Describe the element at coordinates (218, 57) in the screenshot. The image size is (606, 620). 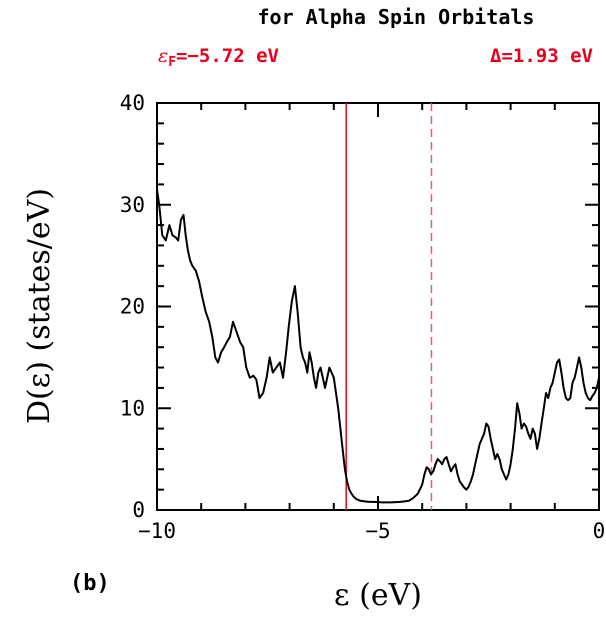
I see `fermi-level-label: εF=−5.72 eV` at that location.